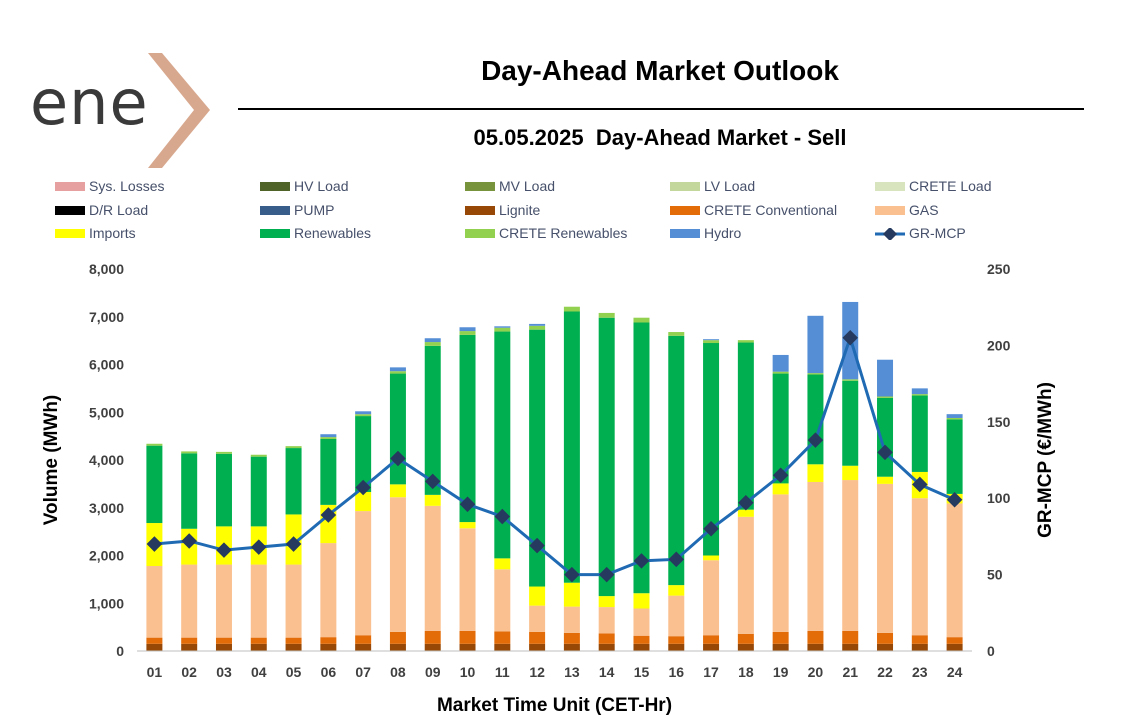 The height and width of the screenshot is (724, 1126). I want to click on x-tick-label: 04, so click(259, 672).